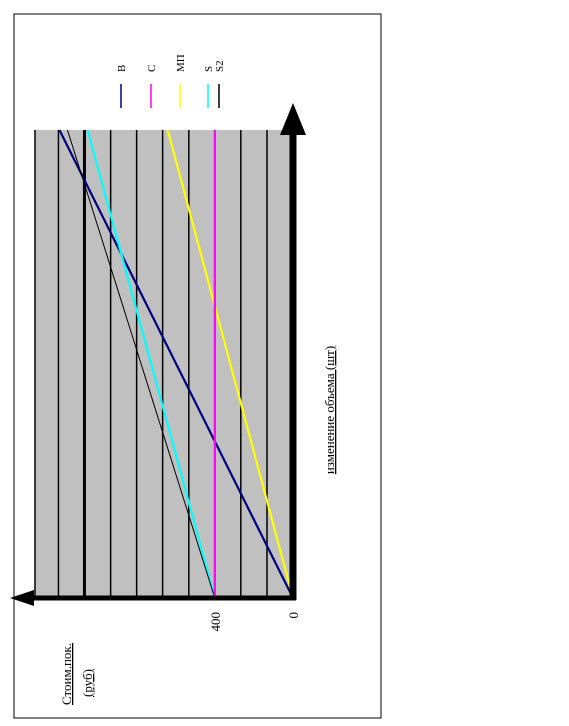 The image size is (569, 726). I want to click on legend-label: МП, so click(181, 63).